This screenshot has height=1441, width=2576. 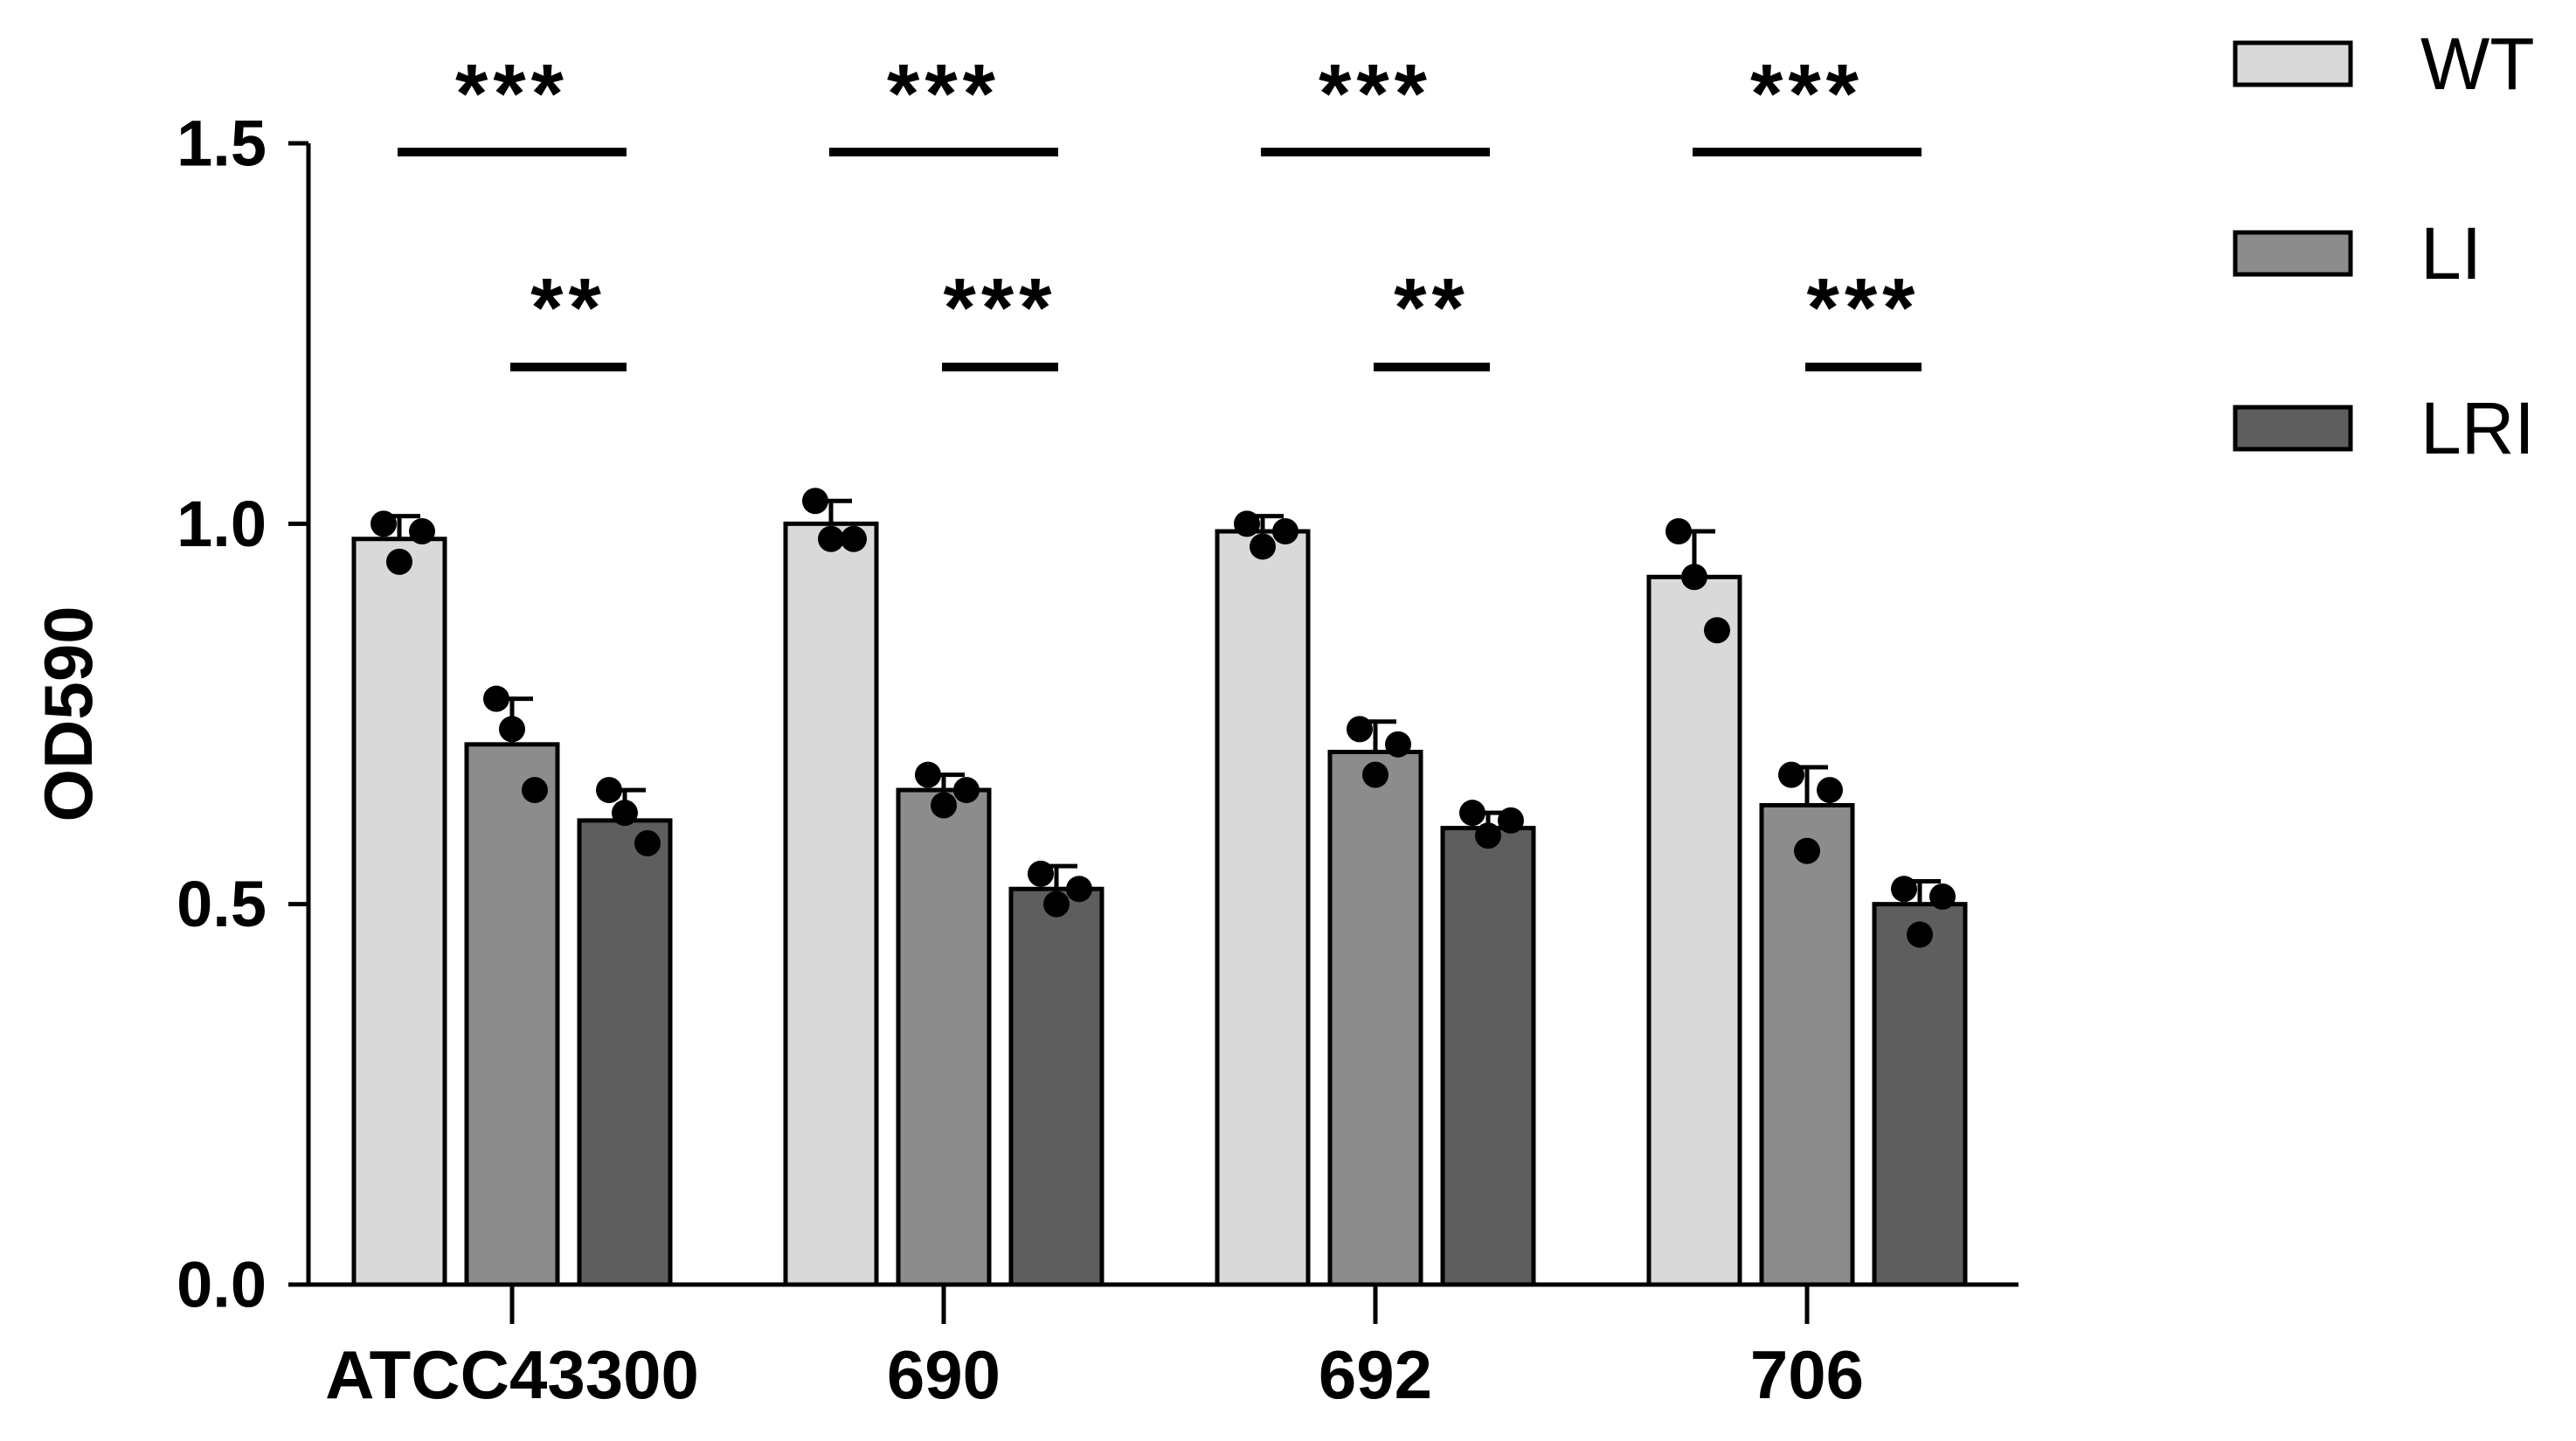 I want to click on legend-swatch-wt, so click(x=2293, y=63).